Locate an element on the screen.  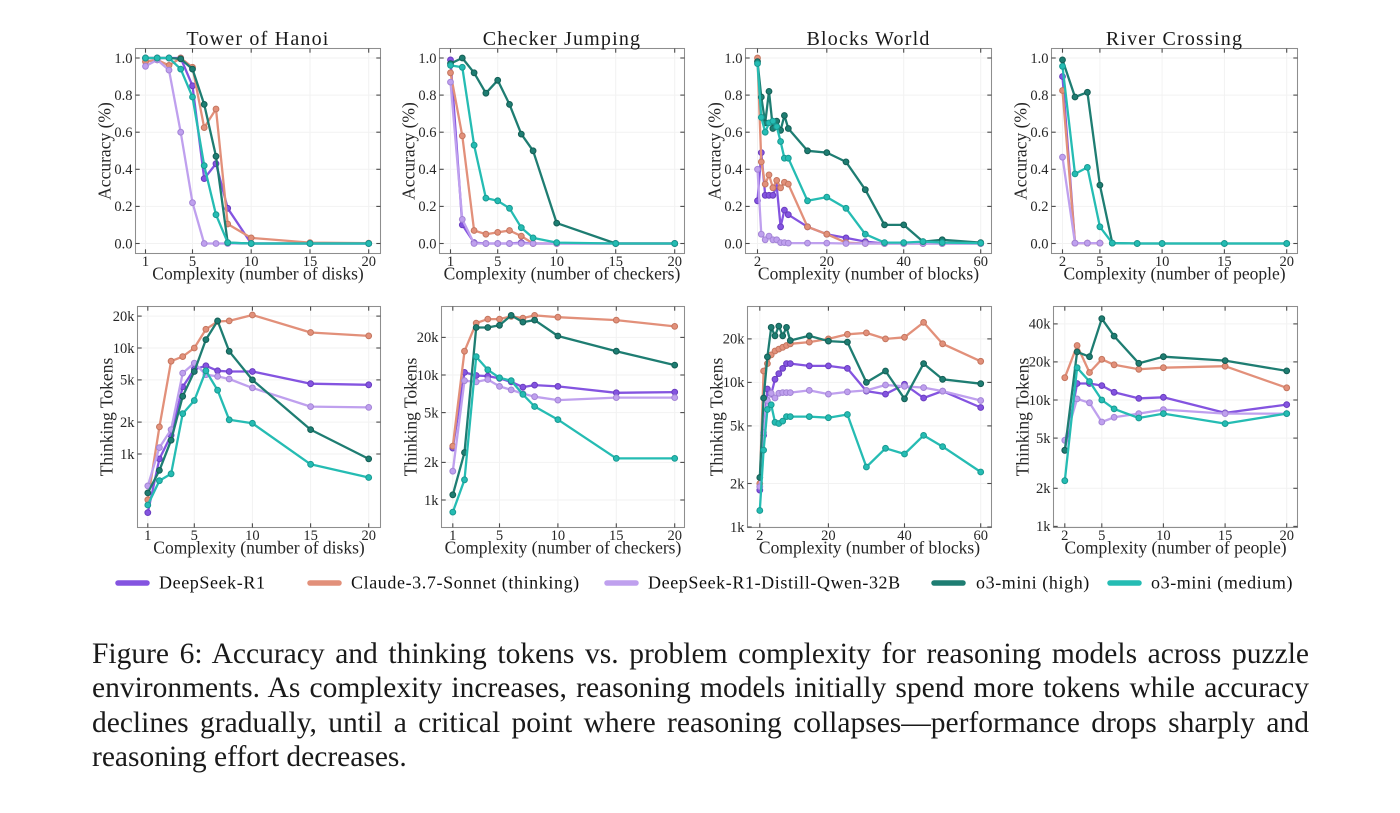
svg-text:Complexity (number of checkers: Complexity (number of checkers) is located at coordinates (563, 548).